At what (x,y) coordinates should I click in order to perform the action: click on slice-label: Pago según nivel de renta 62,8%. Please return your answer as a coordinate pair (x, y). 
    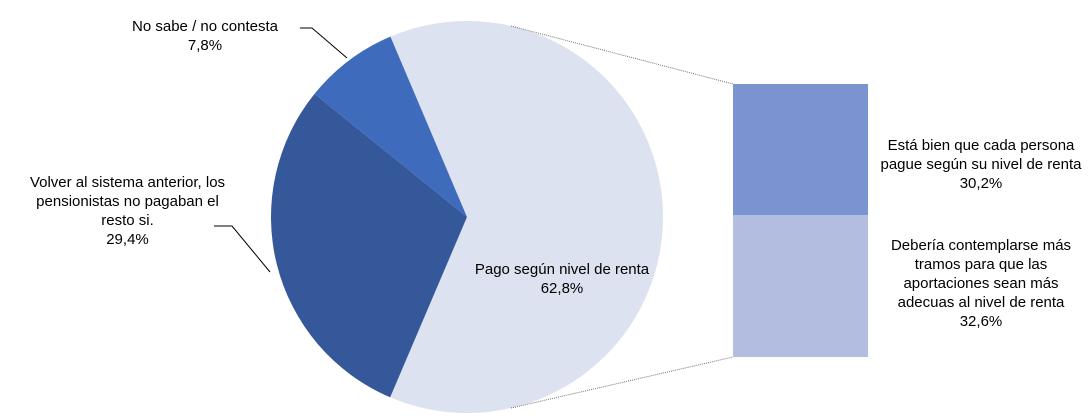
    Looking at the image, I should click on (562, 279).